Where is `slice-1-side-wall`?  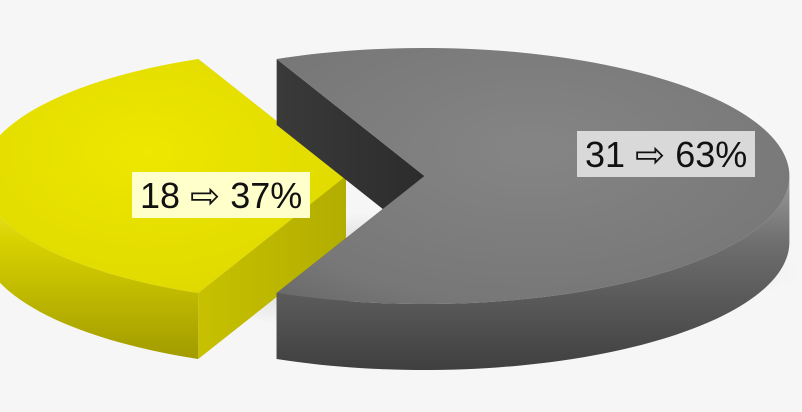
slice-1-side-wall is located at coordinates (99, 288).